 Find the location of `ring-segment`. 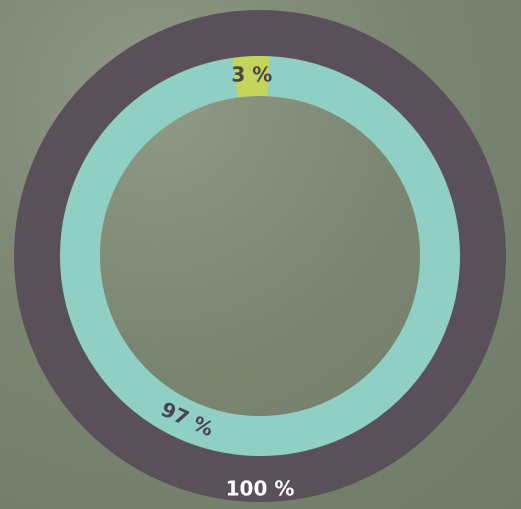

ring-segment is located at coordinates (251, 77).